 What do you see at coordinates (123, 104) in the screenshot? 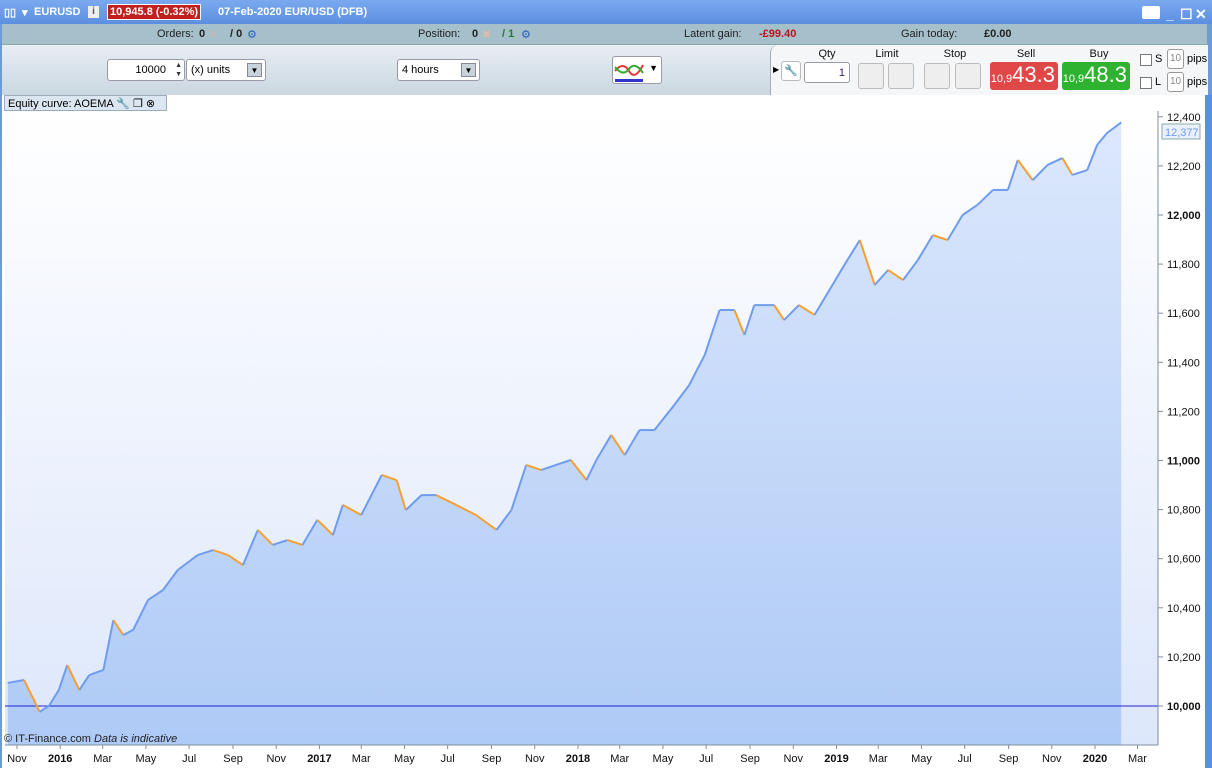
I see `wrench-icon: 🔧` at bounding box center [123, 104].